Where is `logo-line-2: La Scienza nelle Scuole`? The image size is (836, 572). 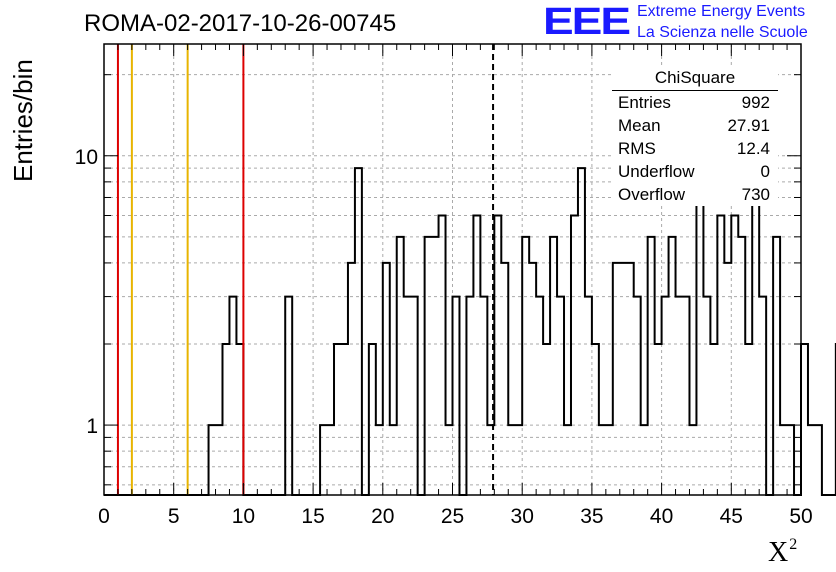 logo-line-2: La Scienza nelle Scuole is located at coordinates (722, 32).